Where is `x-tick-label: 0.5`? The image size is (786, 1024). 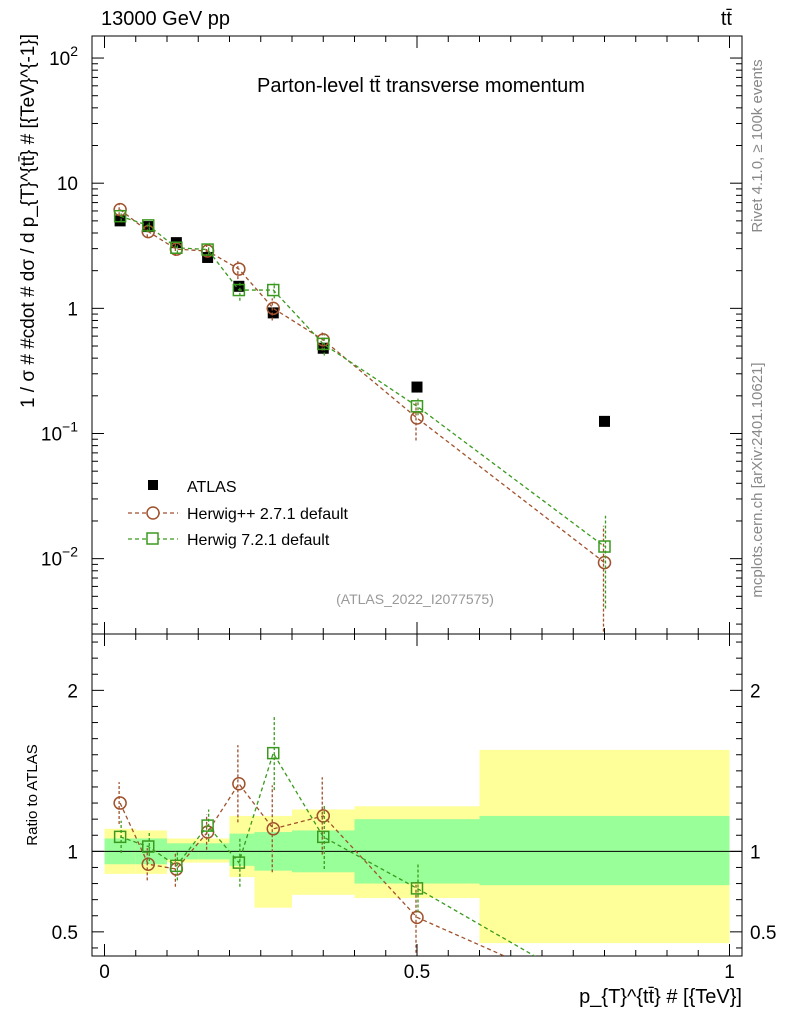 x-tick-label: 0.5 is located at coordinates (417, 972).